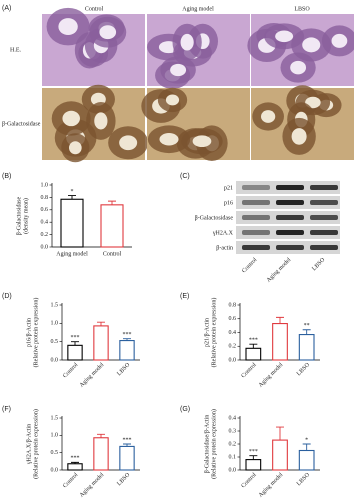 The width and height of the screenshot is (354, 500). What do you see at coordinates (279, 270) in the screenshot?
I see `lane-label: Aging model` at bounding box center [279, 270].